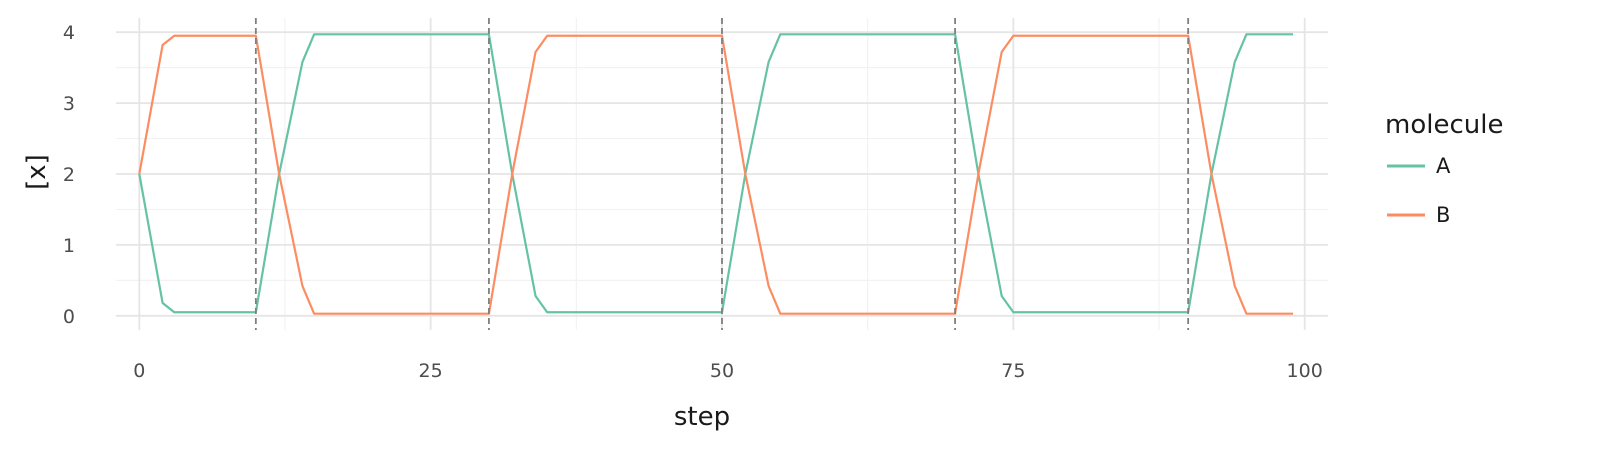  Describe the element at coordinates (1444, 125) in the screenshot. I see `legend-title: molecule` at that location.